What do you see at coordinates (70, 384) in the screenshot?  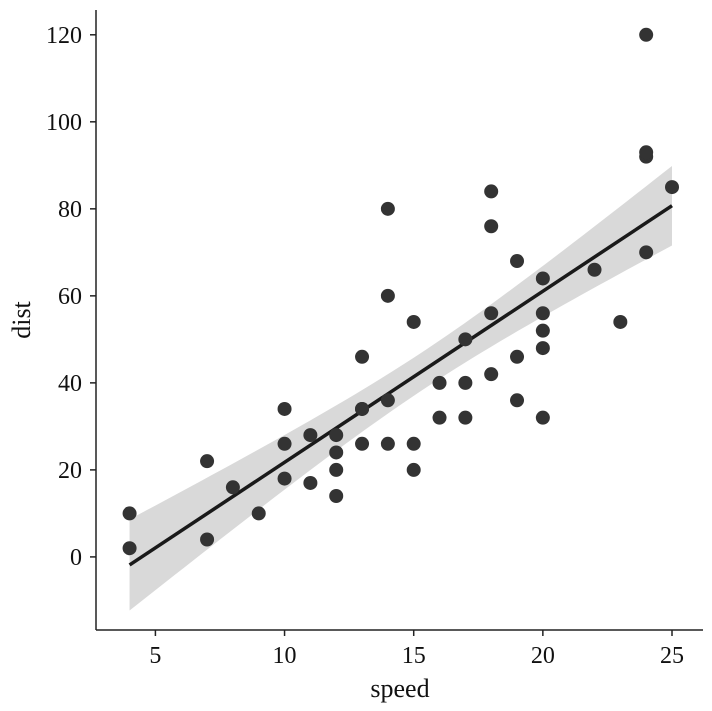 I see `y-tick-label: 40` at bounding box center [70, 384].